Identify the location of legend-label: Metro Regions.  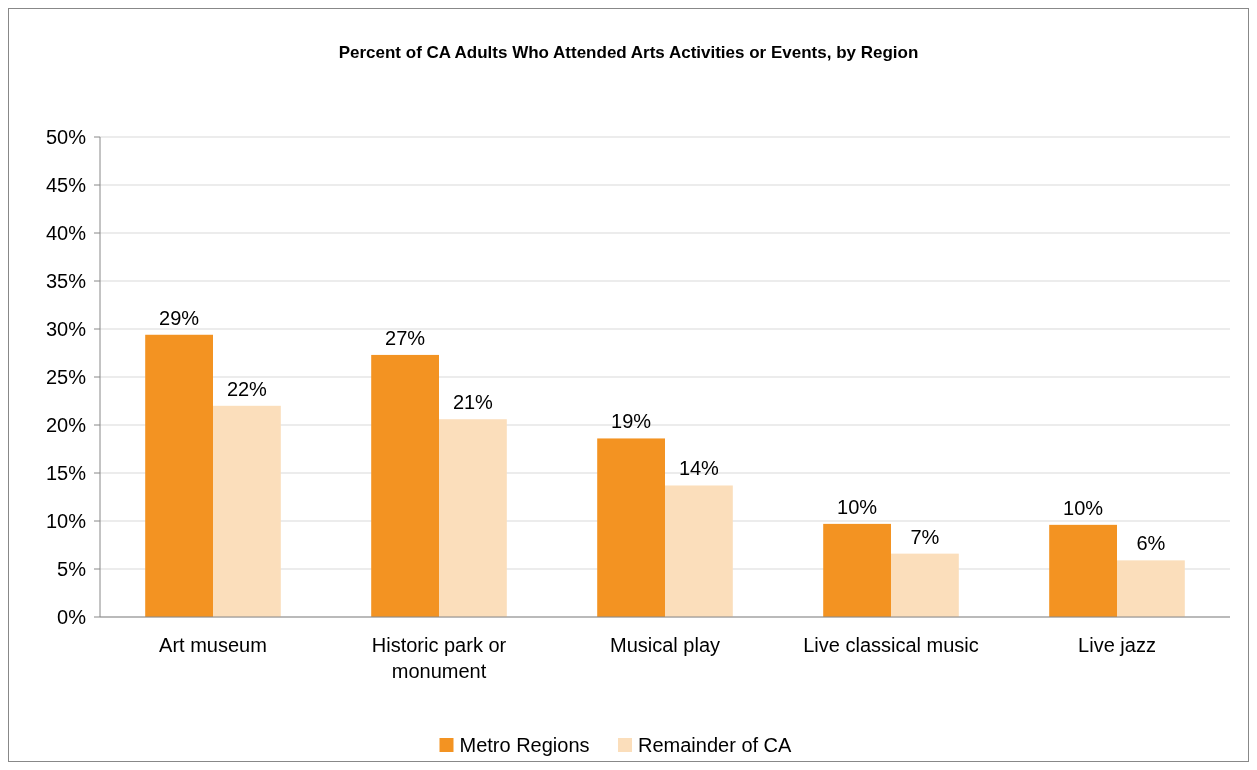
(524, 745).